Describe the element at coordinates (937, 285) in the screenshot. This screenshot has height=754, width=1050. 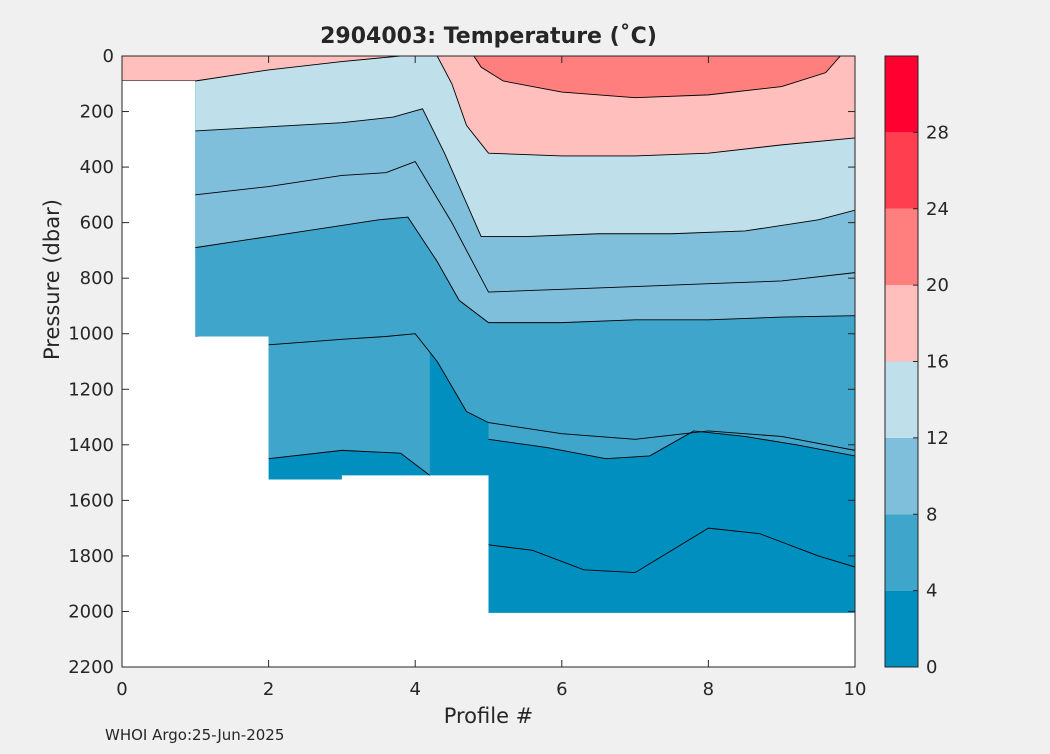
I see `colorbar-tick-label: 20` at that location.